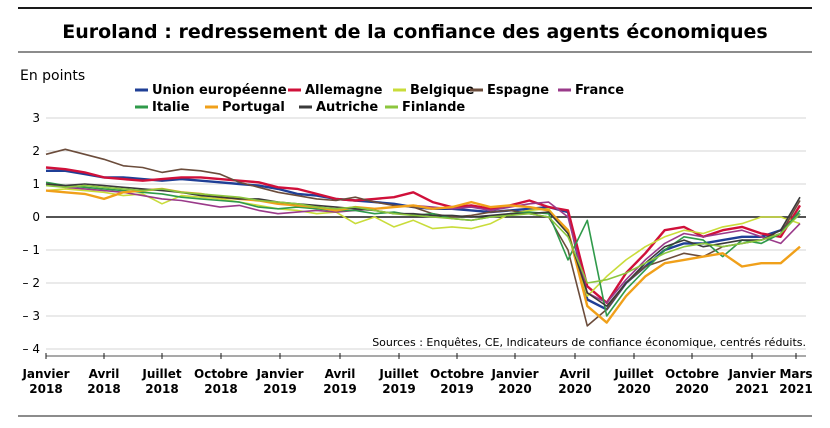  I want to click on x-tick-label: Mars, so click(795, 374).